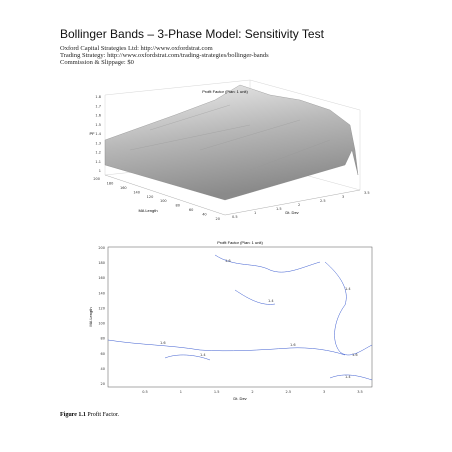  Describe the element at coordinates (181, 392) in the screenshot. I see `x-tick-label: 1` at that location.